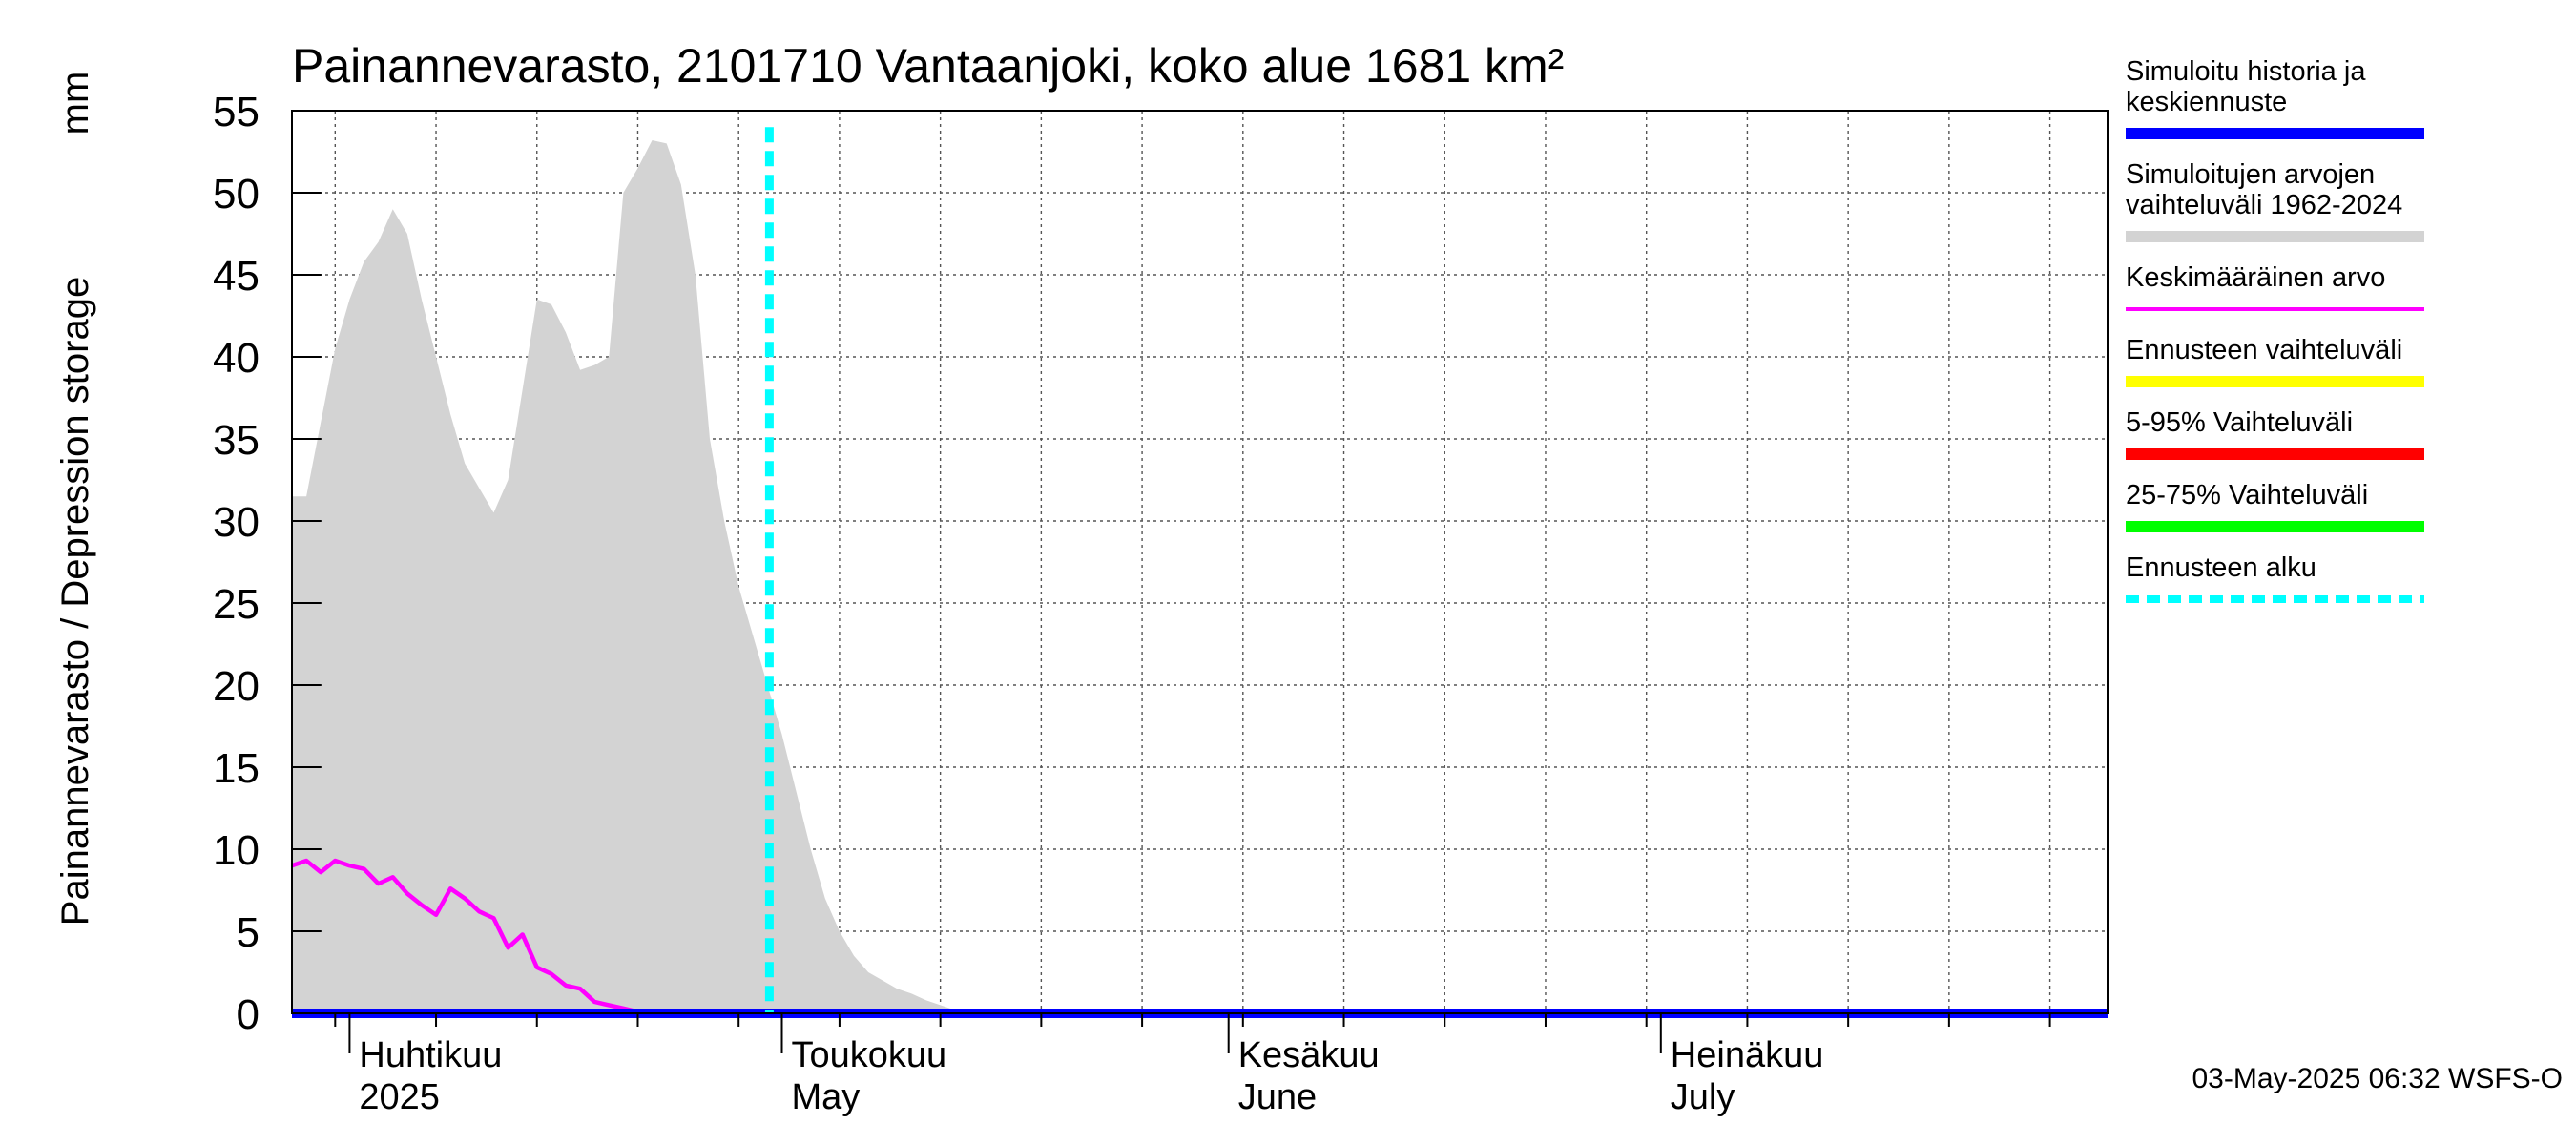 The height and width of the screenshot is (1145, 2576). I want to click on y-tick-label: 10, so click(236, 851).